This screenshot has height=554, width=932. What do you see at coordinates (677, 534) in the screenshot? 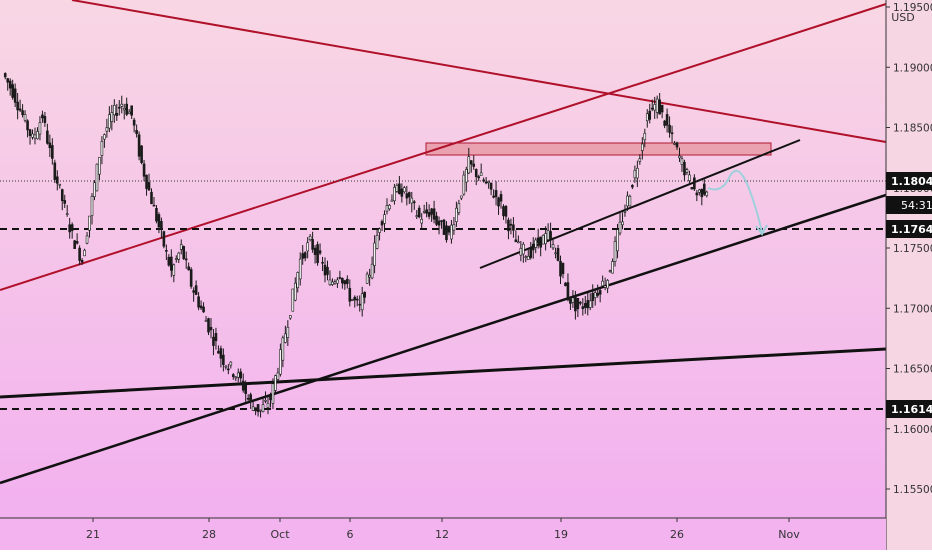
I see `time-tick-label: 26` at bounding box center [677, 534].